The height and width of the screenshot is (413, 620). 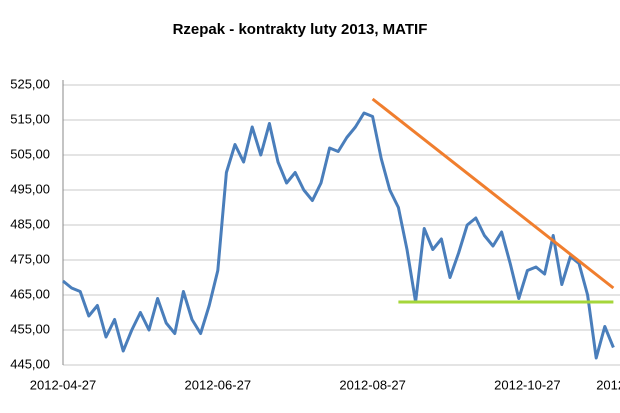 What do you see at coordinates (527, 384) in the screenshot?
I see `x-tick-label: 2012-10-27` at bounding box center [527, 384].